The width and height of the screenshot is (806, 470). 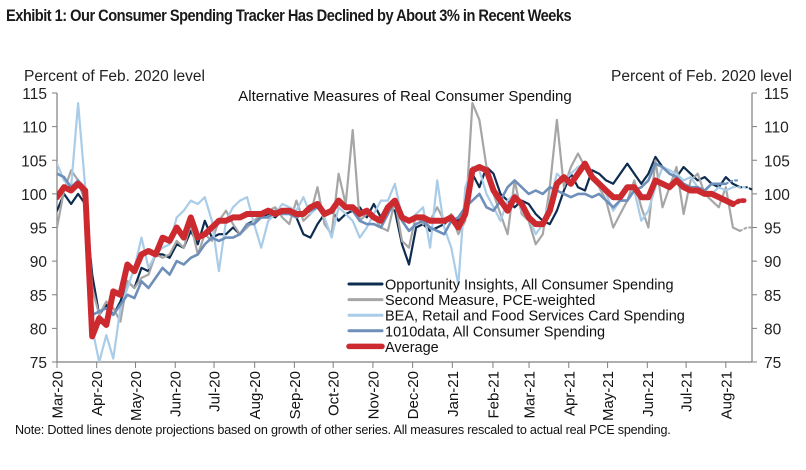 What do you see at coordinates (687, 391) in the screenshot?
I see `x-tick-label: Jul-21` at bounding box center [687, 391].